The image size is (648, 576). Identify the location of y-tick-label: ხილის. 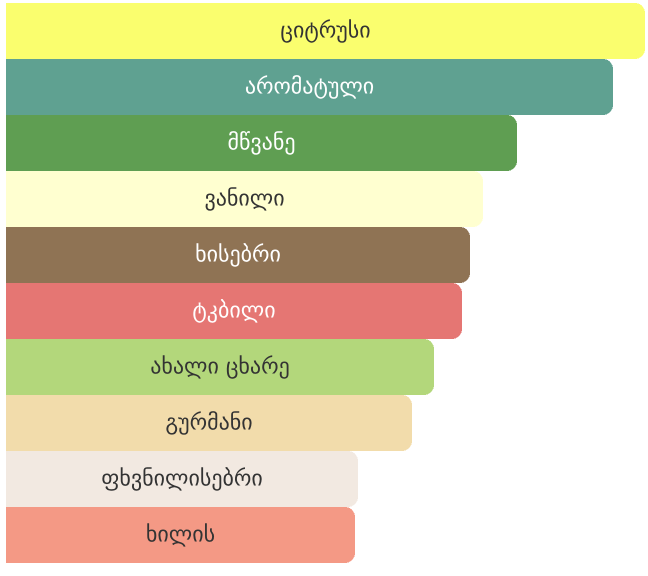
(181, 535).